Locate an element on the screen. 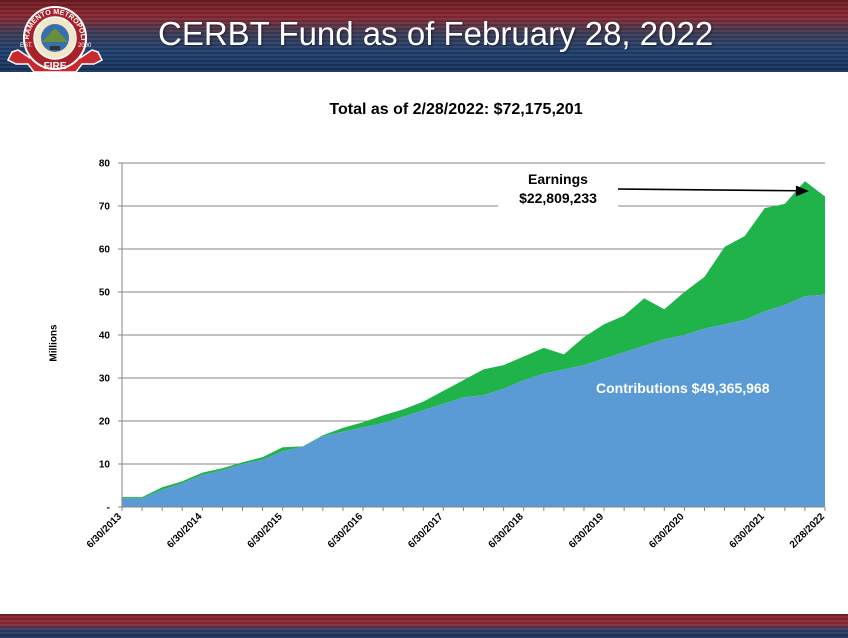 The height and width of the screenshot is (638, 848). earnings-annotation: Earnings $22,809,233 is located at coordinates (558, 189).